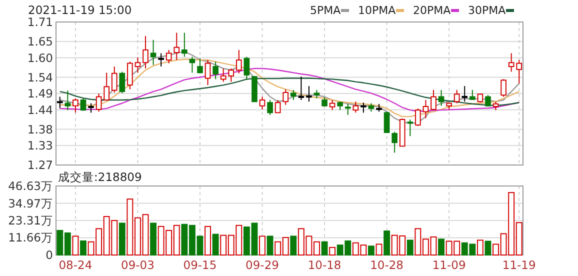  I want to click on legend-label: 10PMA, so click(377, 10).